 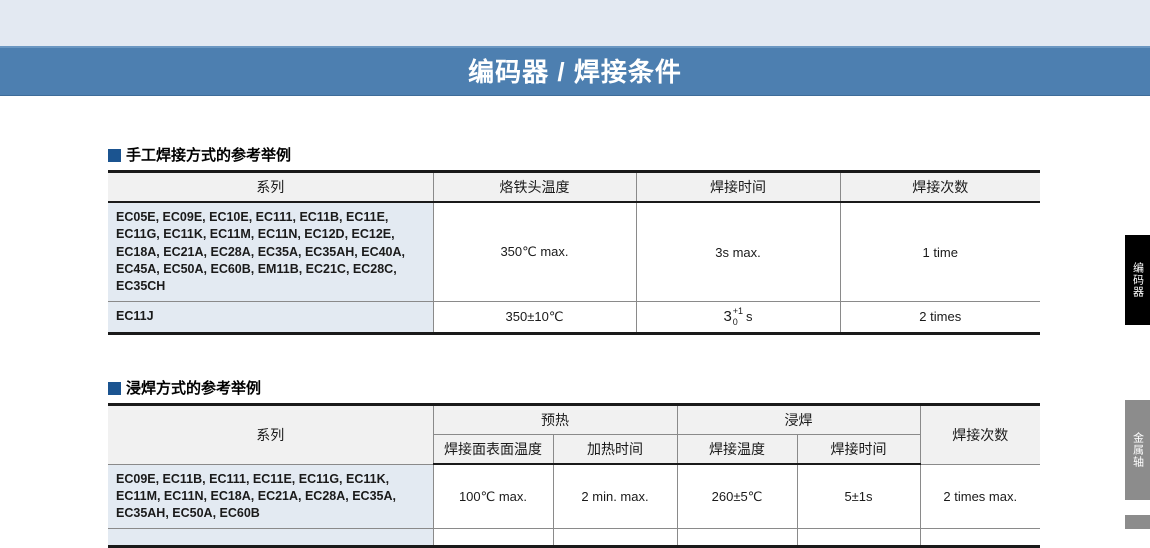 What do you see at coordinates (737, 449) in the screenshot?
I see `col-header-dip-temp: 焊接温度` at bounding box center [737, 449].